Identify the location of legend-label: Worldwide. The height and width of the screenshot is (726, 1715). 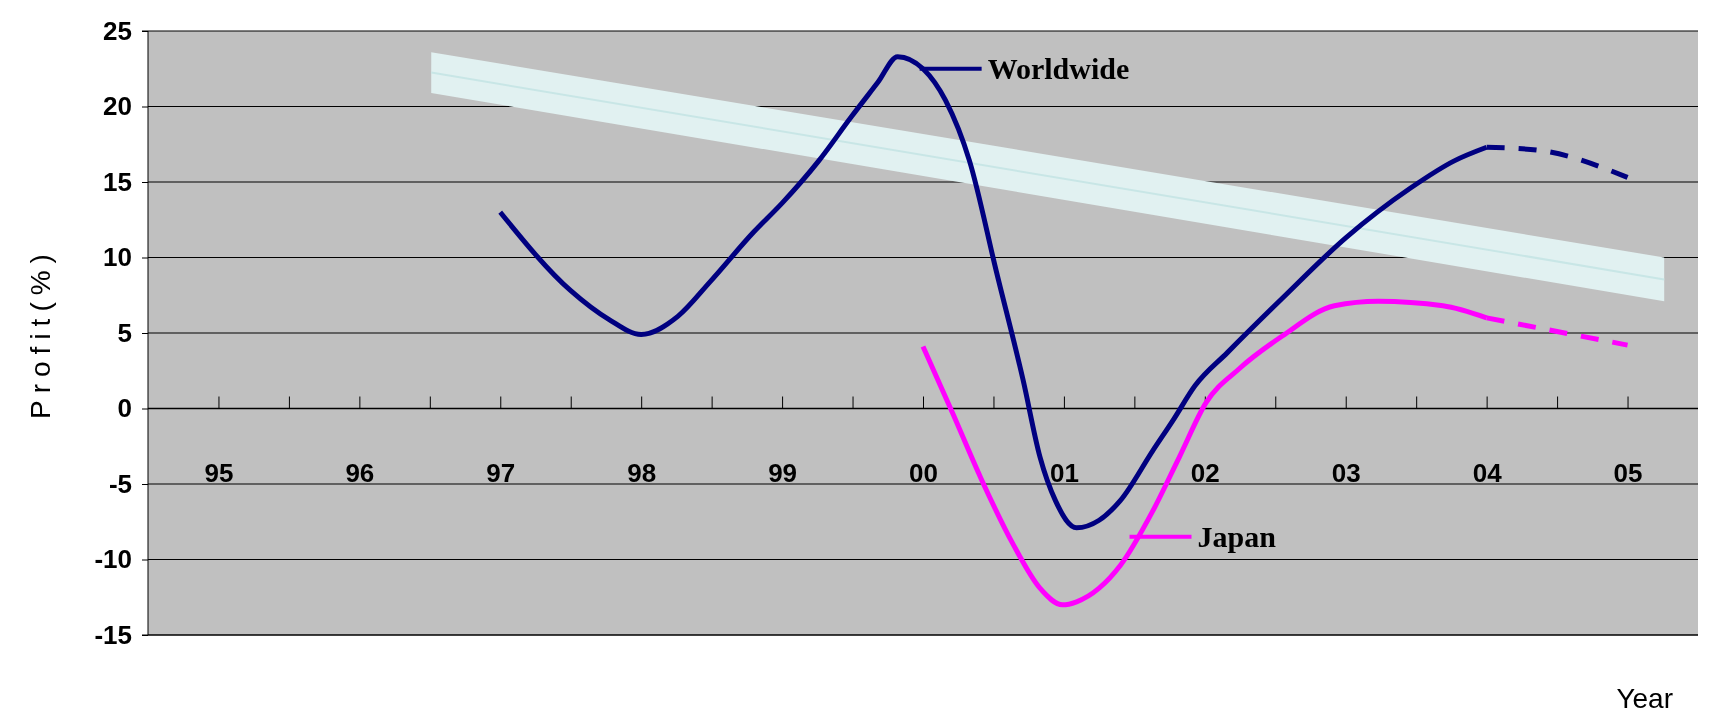
(1058, 68).